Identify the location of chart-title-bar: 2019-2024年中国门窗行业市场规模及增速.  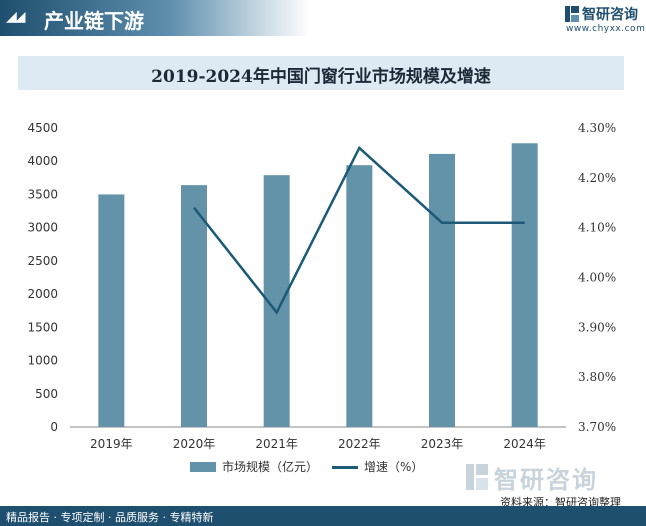
(321, 73).